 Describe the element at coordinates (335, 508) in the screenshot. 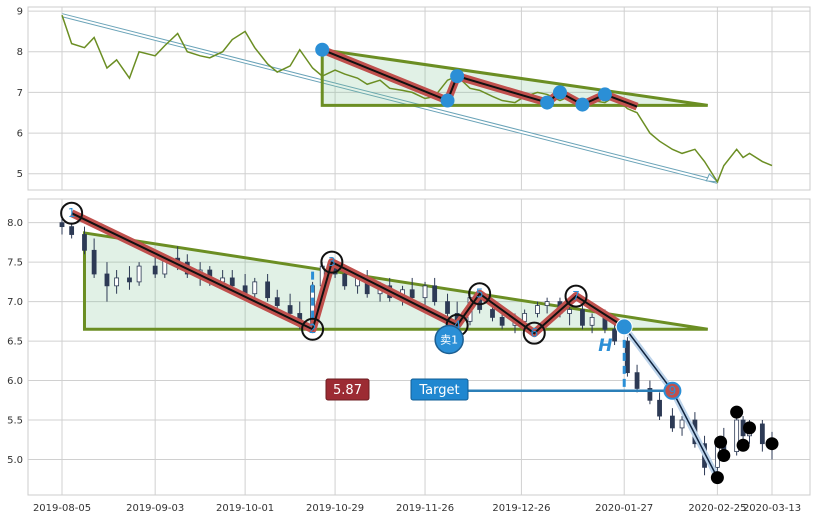

I see `x-tick-label: 2019-10-29` at that location.